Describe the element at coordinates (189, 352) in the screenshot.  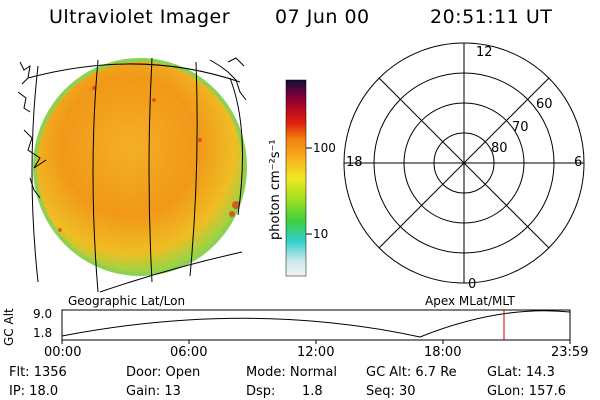
I see `altitude-xtick: 06:00` at that location.